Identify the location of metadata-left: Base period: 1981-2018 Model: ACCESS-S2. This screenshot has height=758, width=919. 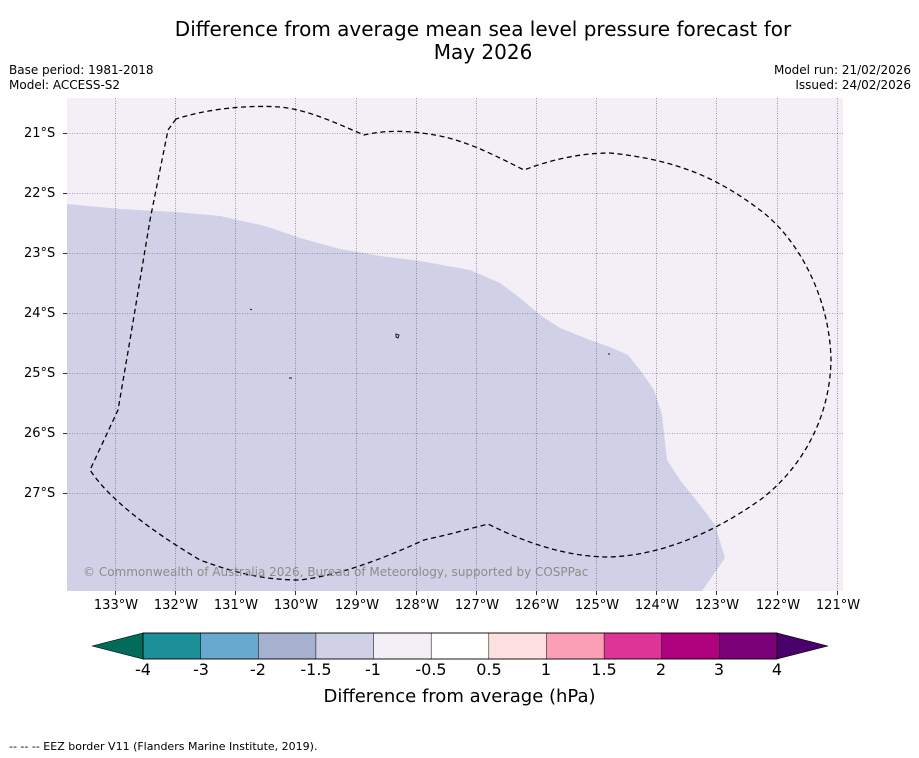
(81, 78).